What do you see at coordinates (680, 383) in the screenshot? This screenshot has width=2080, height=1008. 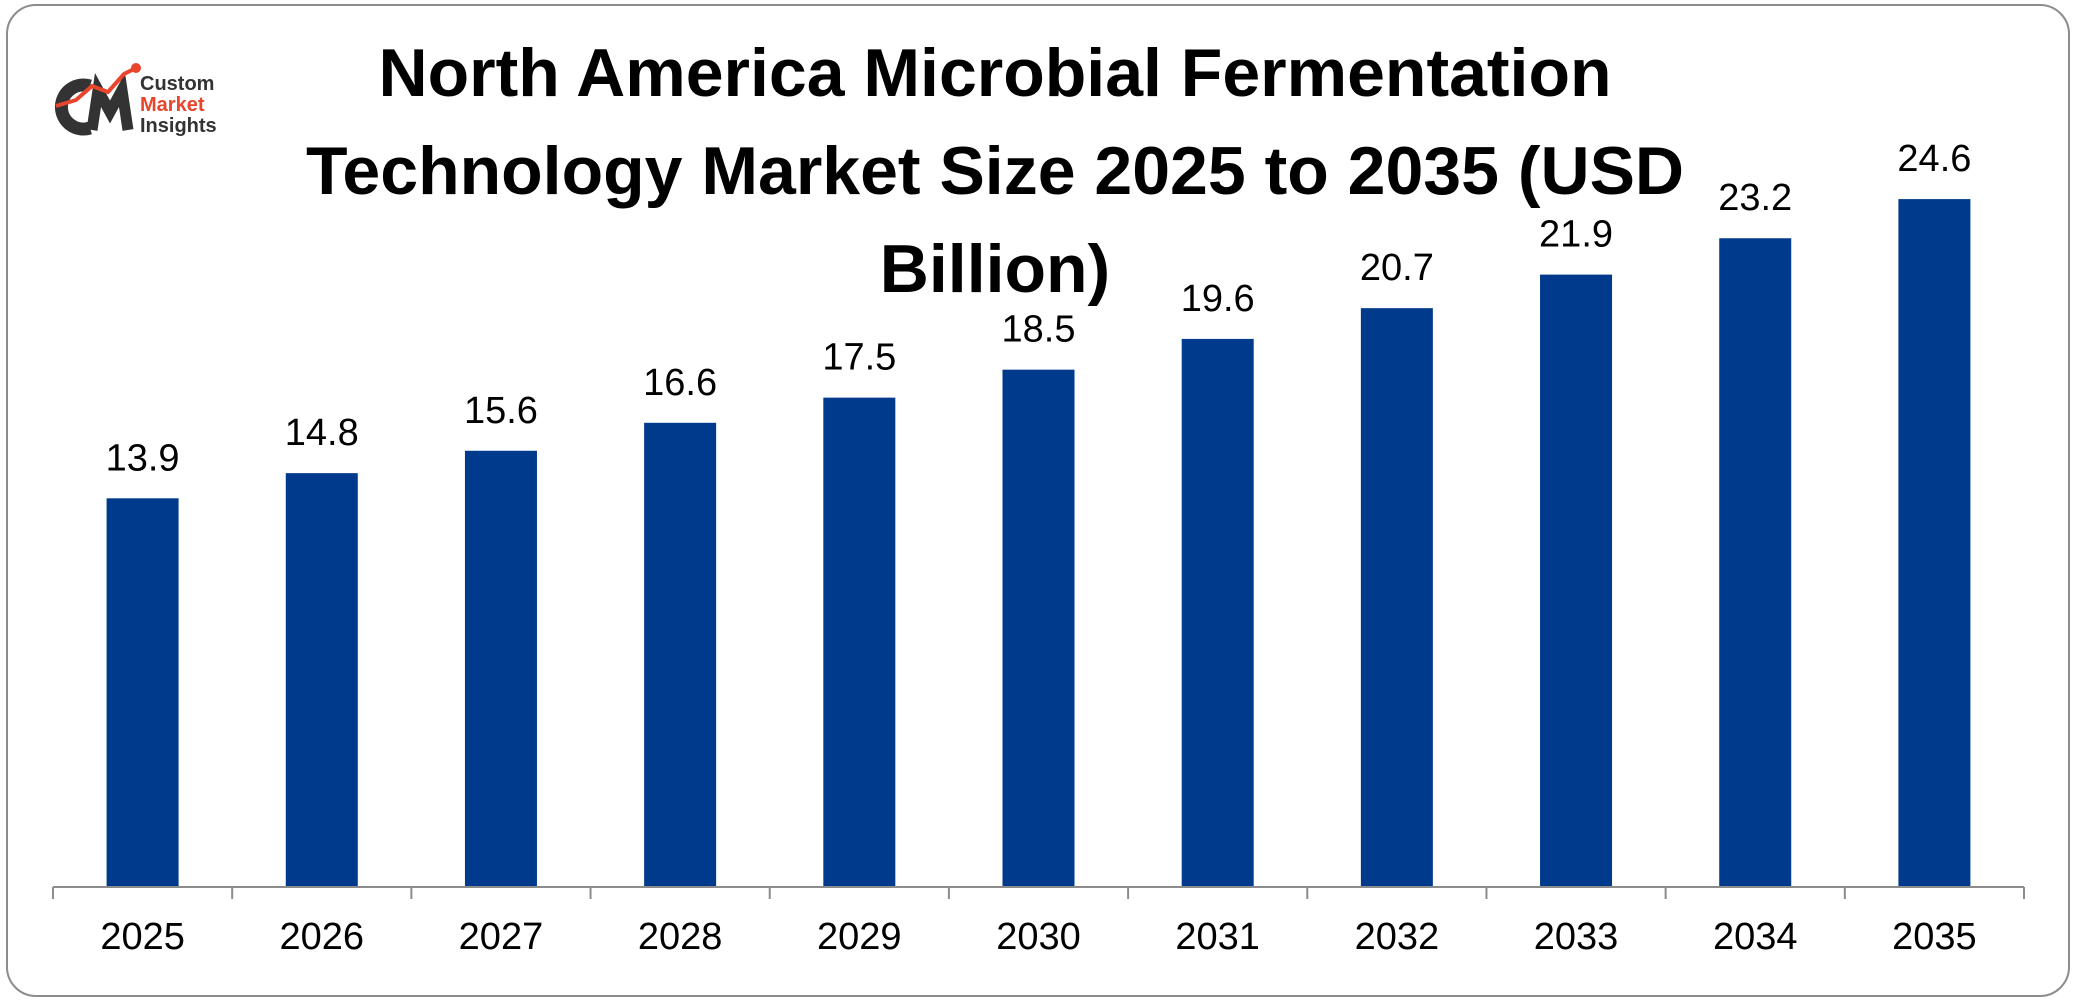 I see `data-label-2028: 16.6` at bounding box center [680, 383].